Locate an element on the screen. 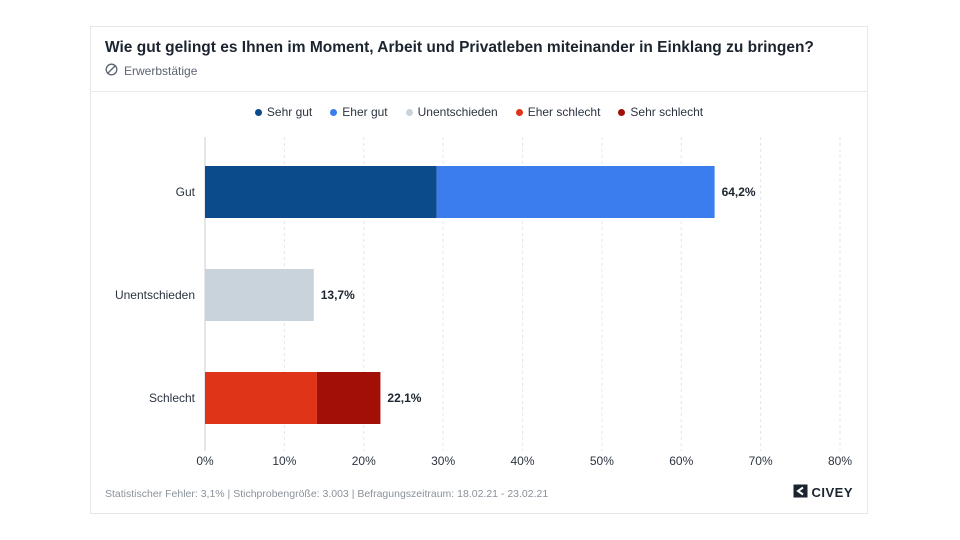 The image size is (960, 540). category-label: Gut is located at coordinates (186, 192).